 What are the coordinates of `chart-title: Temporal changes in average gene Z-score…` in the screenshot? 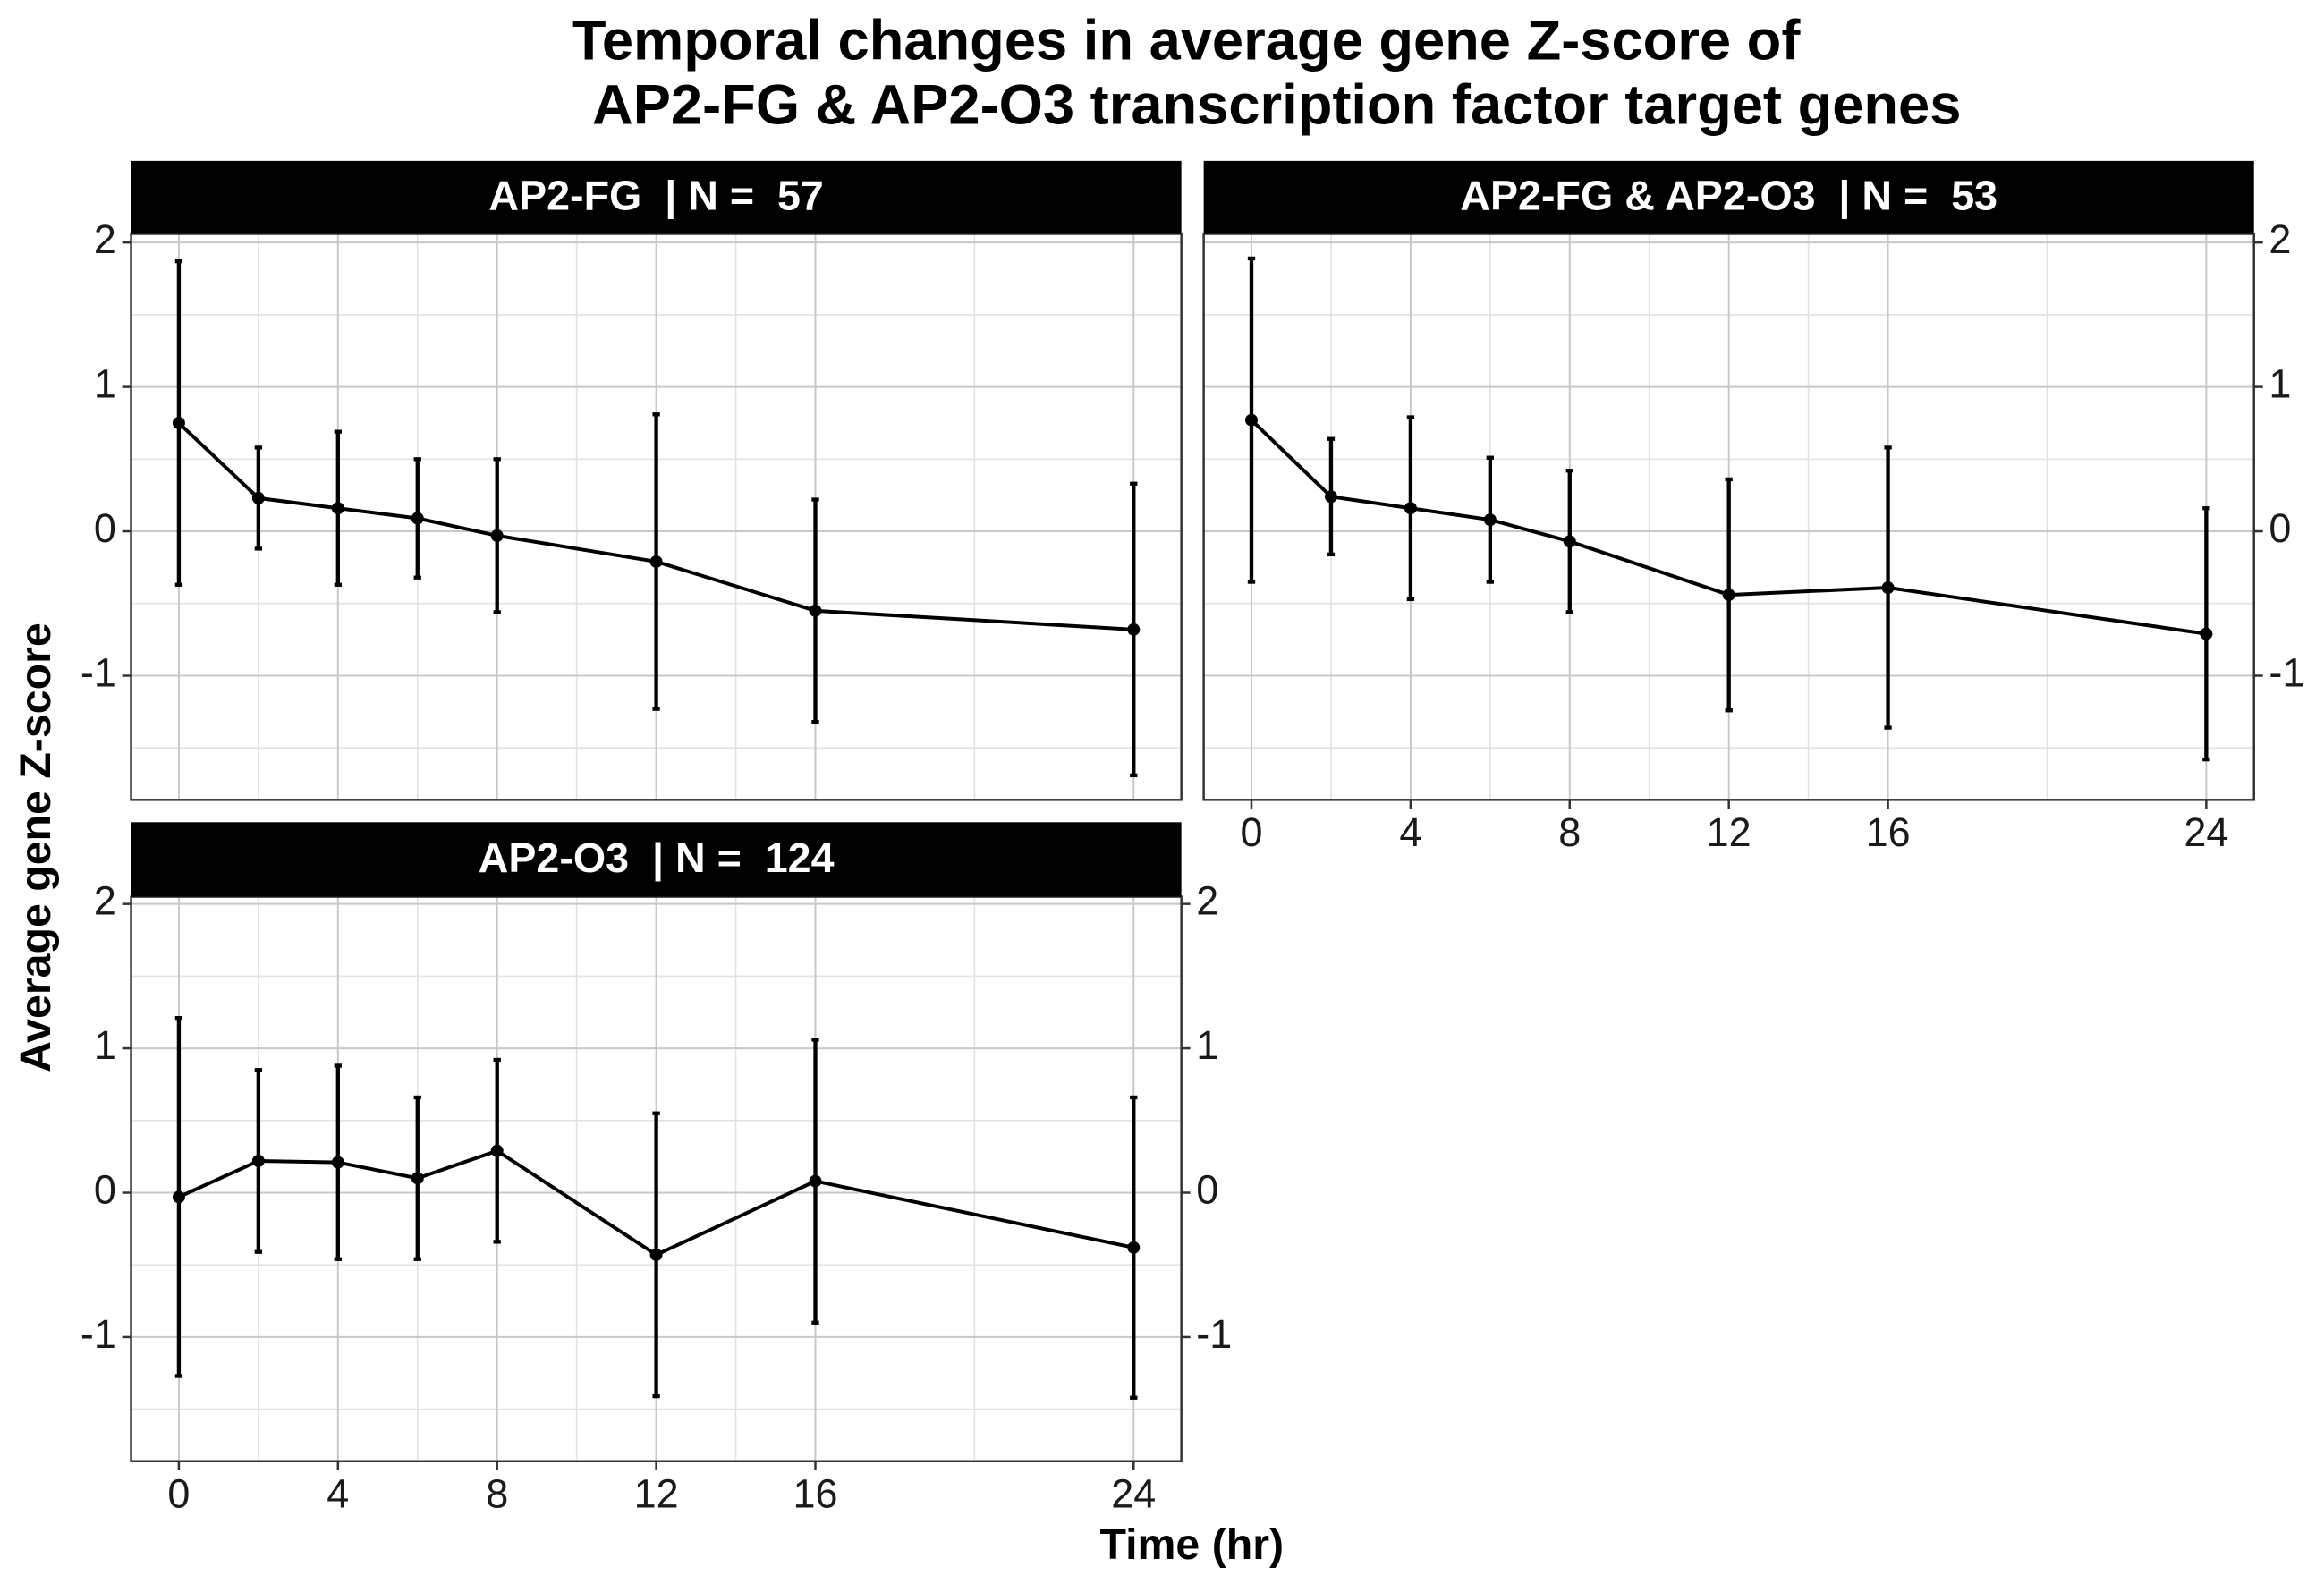 It's located at (1186, 41).